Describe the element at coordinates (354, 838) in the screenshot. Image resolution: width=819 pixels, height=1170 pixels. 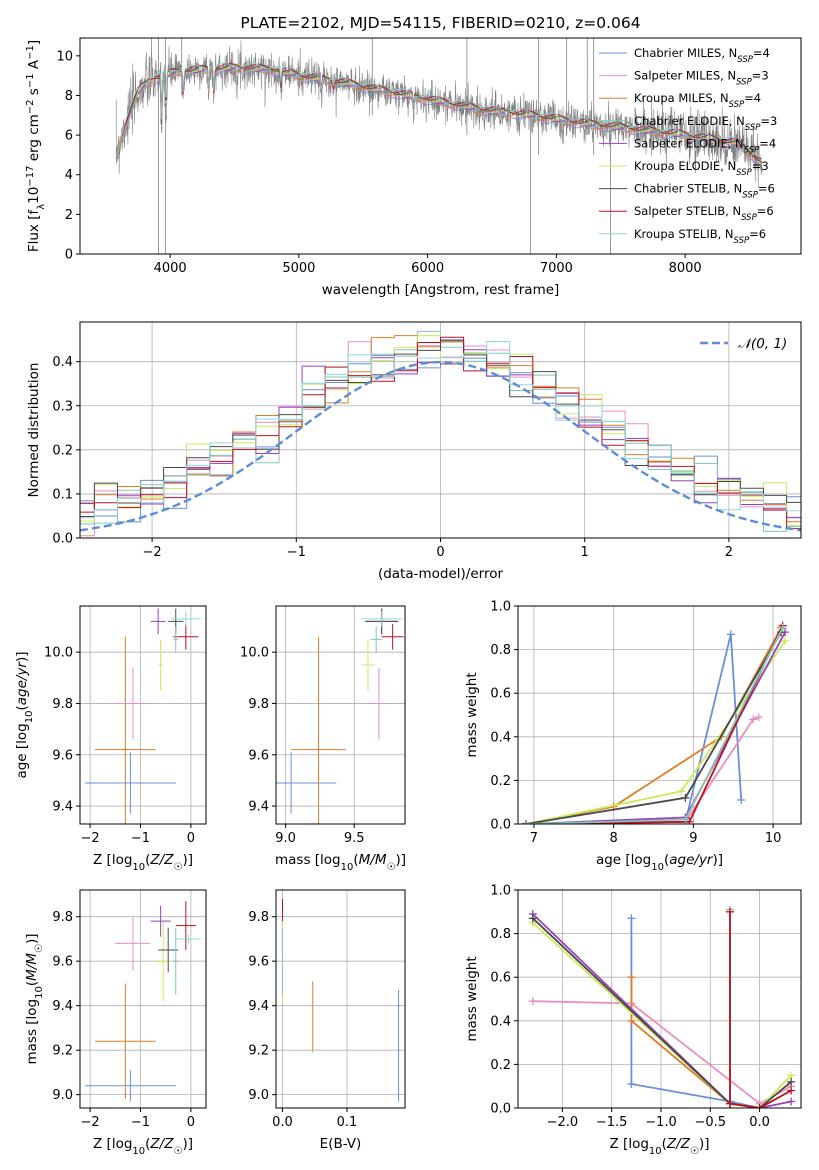
I see `x-tick-label: 9.5` at that location.